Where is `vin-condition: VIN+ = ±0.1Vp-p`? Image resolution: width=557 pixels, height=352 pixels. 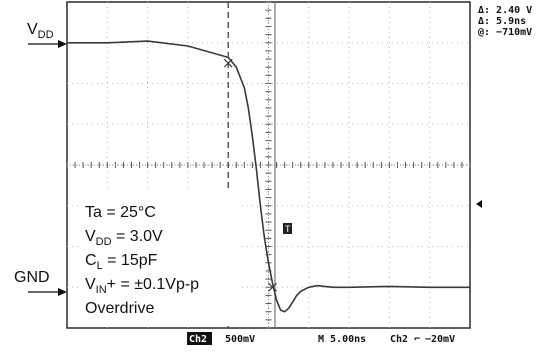
vin-condition: VIN+ = ±0.1Vp-p is located at coordinates (142, 286).